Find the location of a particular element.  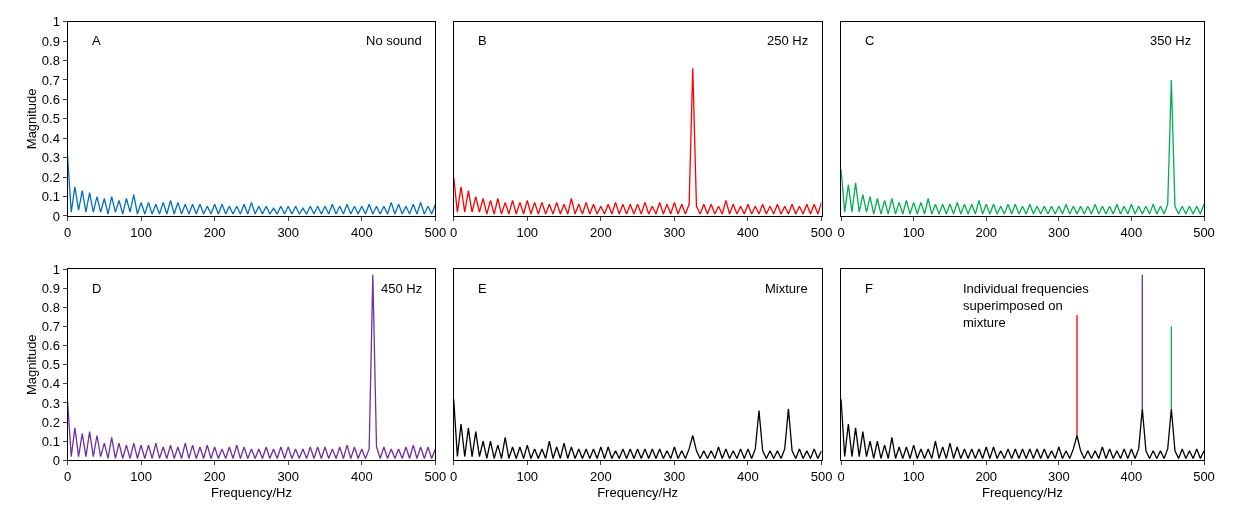

annotation: Mixture is located at coordinates (786, 288).